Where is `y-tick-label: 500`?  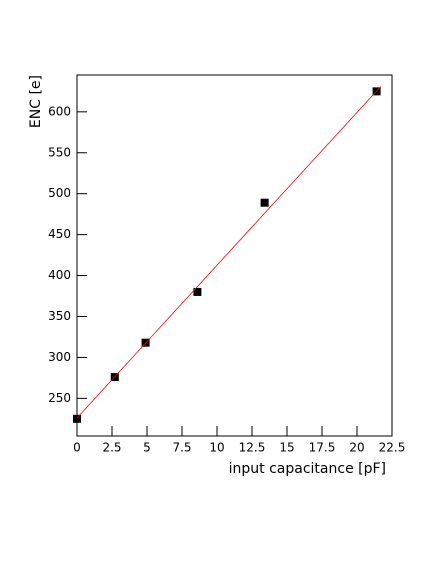
y-tick-label: 500 is located at coordinates (59, 193).